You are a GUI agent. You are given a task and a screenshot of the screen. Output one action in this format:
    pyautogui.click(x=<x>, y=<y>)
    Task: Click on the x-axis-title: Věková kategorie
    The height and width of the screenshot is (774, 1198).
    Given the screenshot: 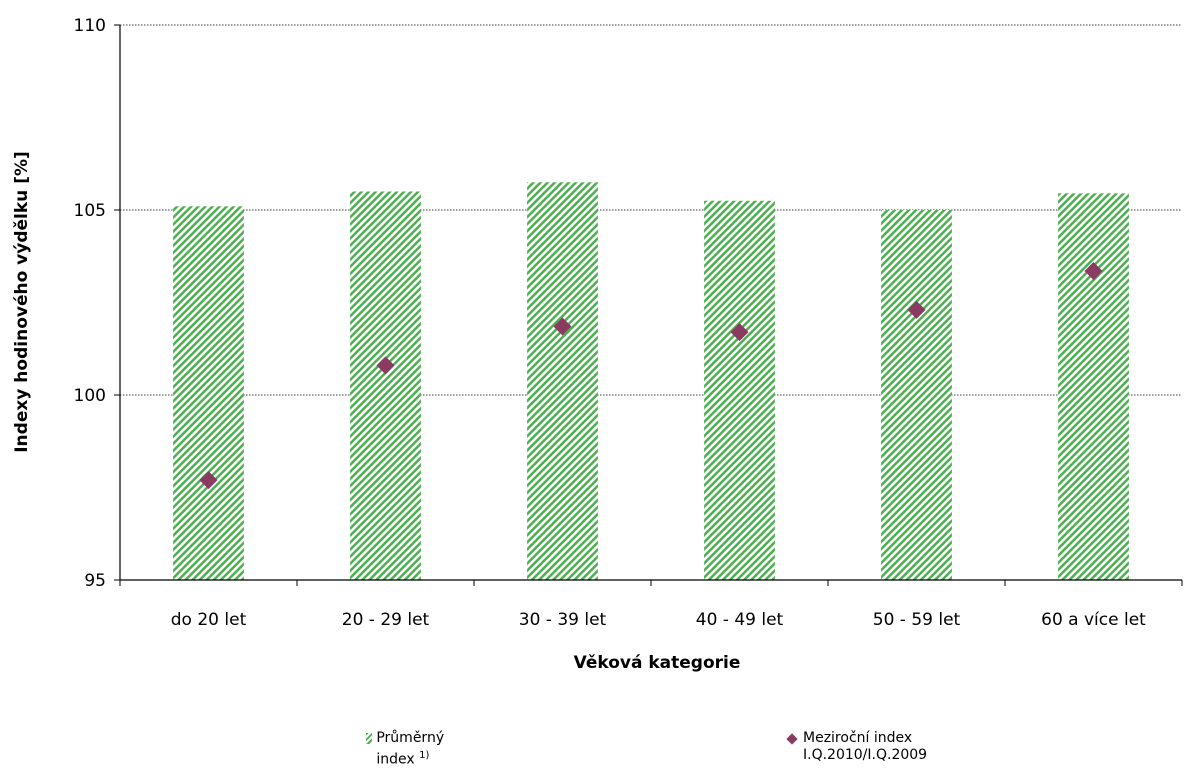 What is the action you would take?
    pyautogui.click(x=657, y=663)
    